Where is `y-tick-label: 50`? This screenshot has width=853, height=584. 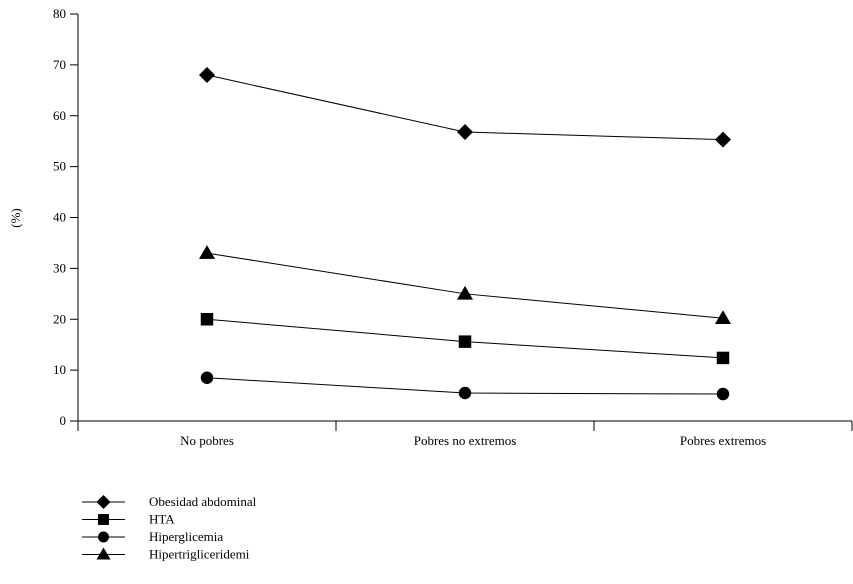
y-tick-label: 50 is located at coordinates (59, 166).